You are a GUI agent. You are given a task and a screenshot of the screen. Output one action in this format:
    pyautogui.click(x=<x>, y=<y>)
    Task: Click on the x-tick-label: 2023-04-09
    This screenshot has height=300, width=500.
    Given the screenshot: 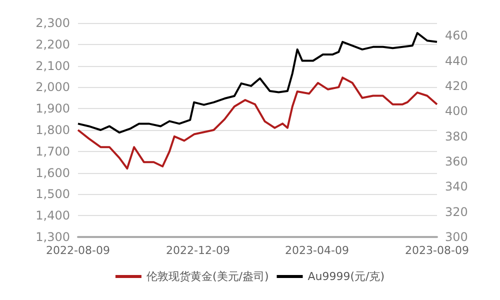 What is the action you would take?
    pyautogui.click(x=317, y=250)
    